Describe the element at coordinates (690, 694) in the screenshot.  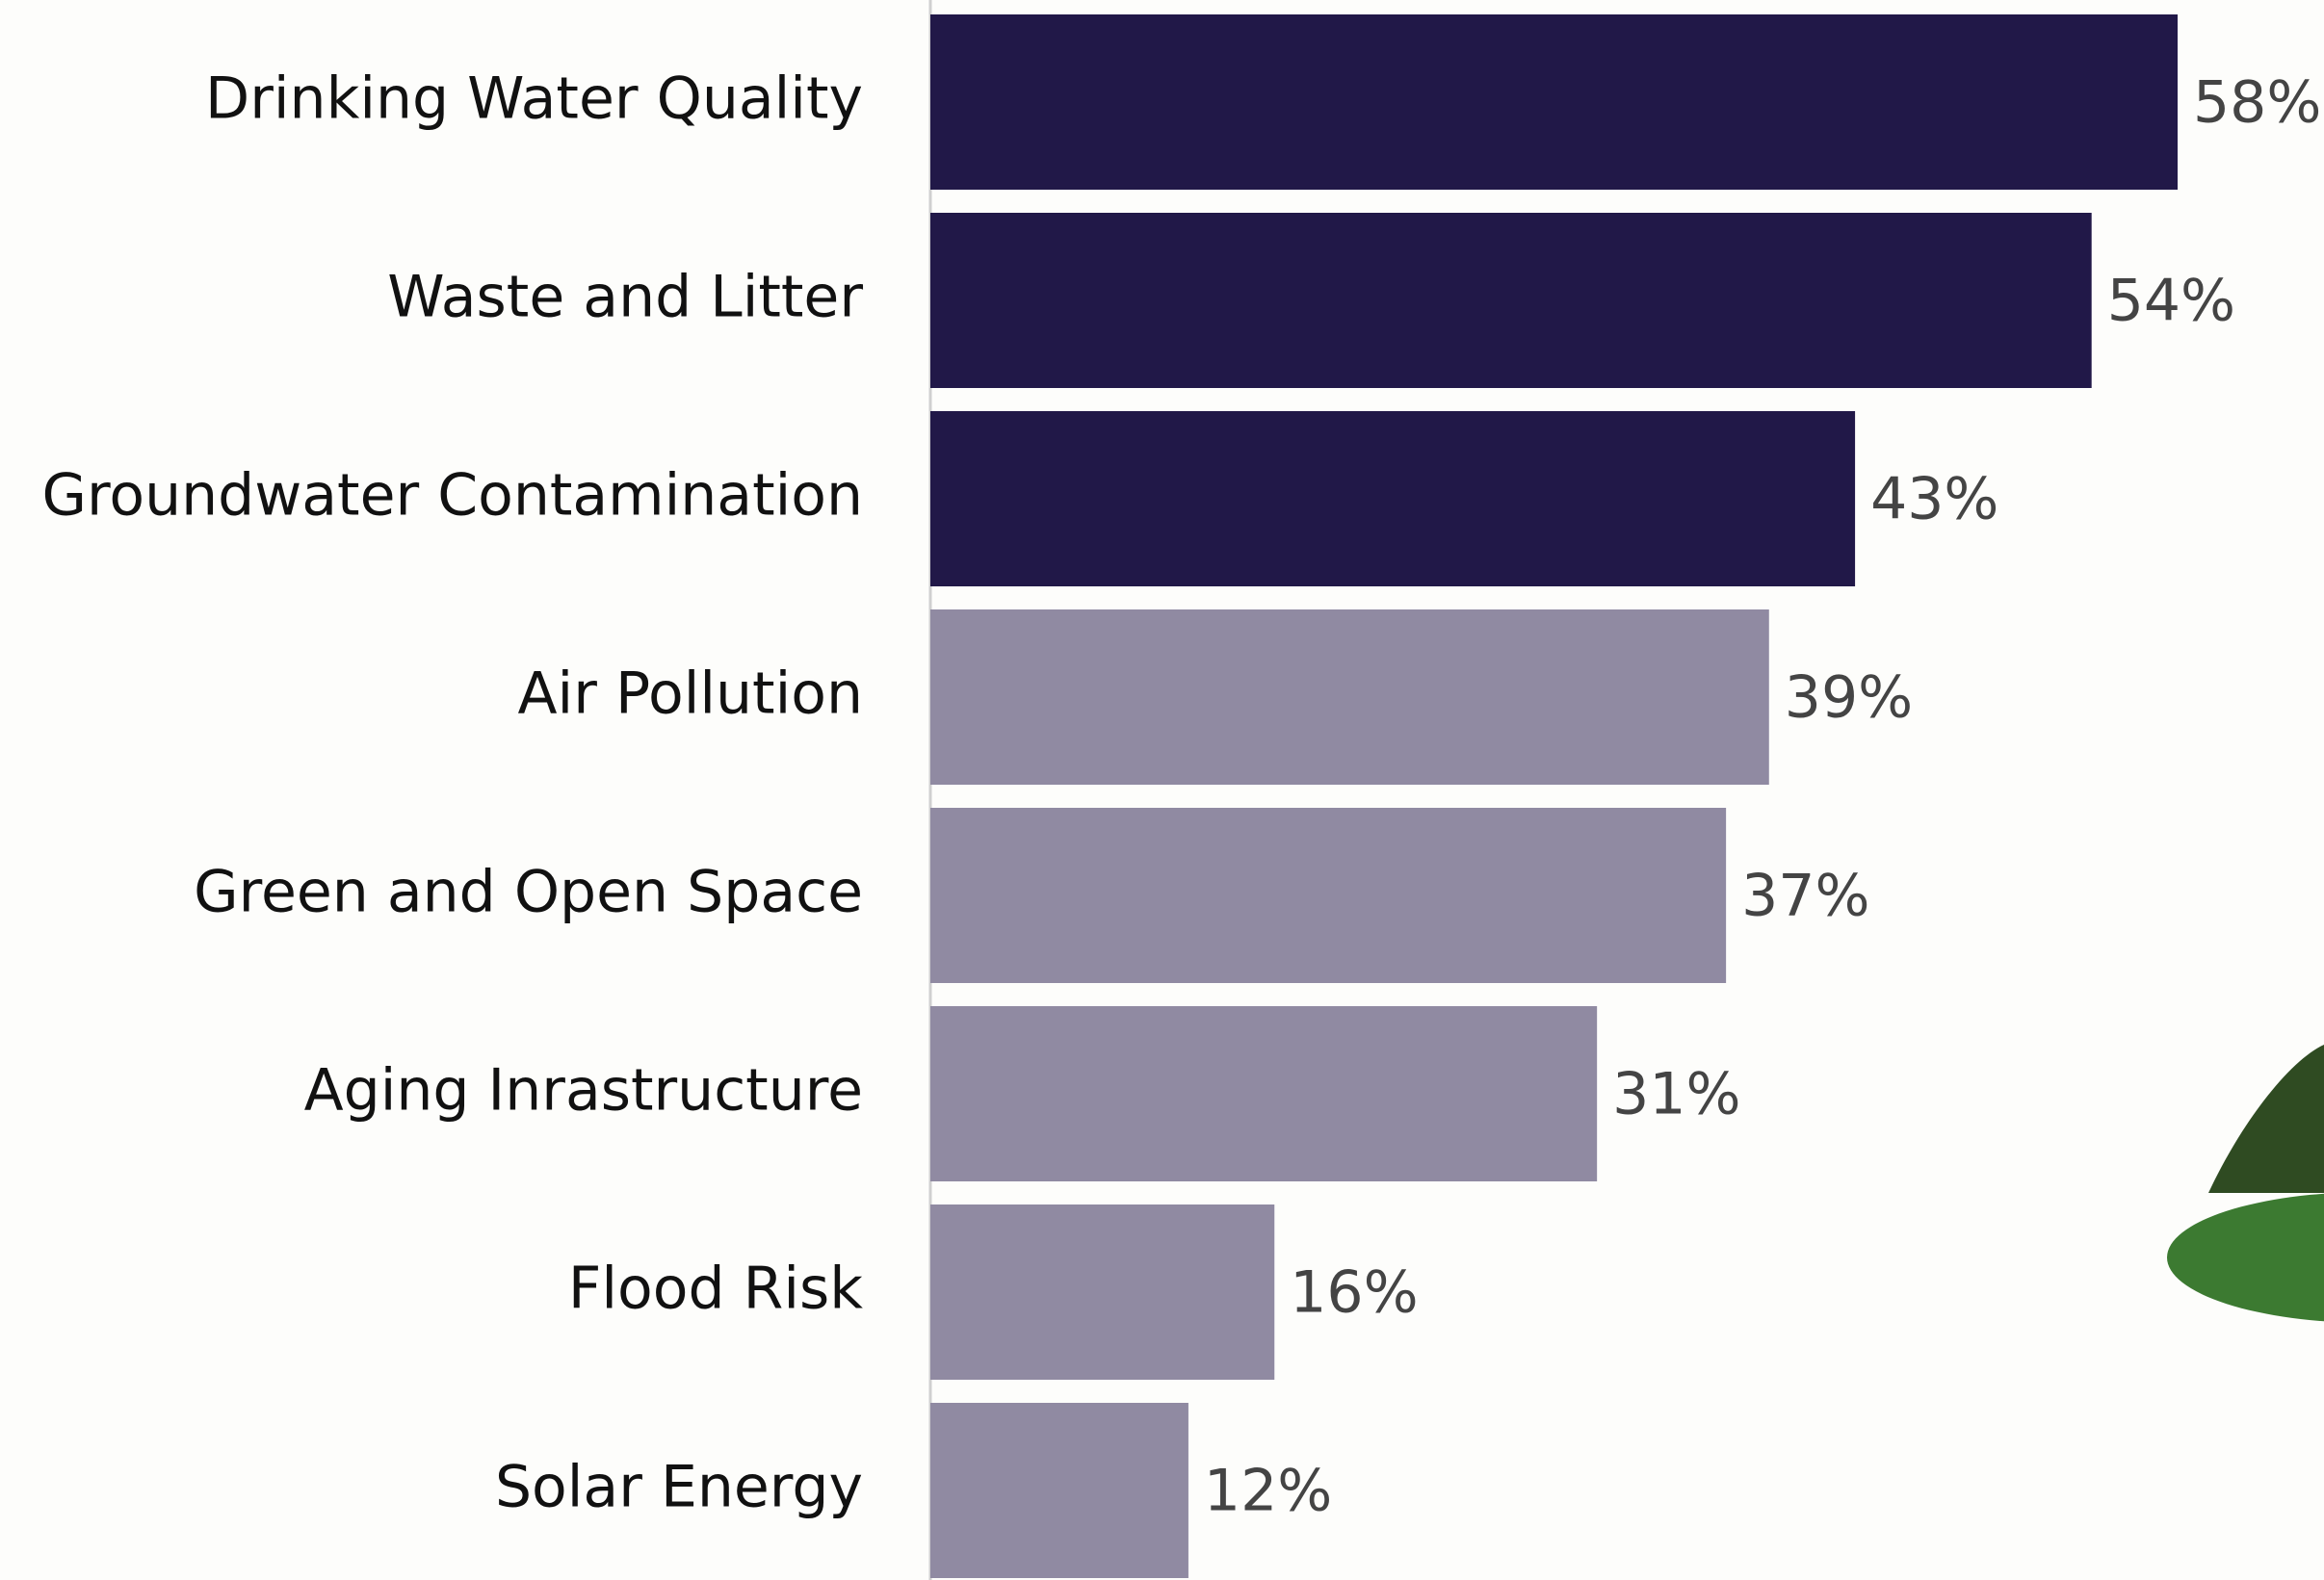
I see `category-label: Air Pollution` at that location.